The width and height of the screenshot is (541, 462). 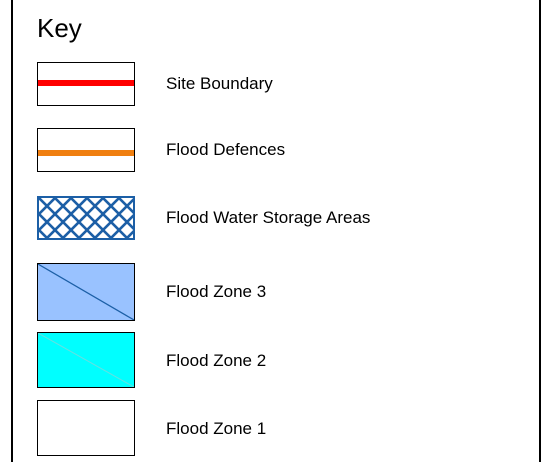 I want to click on flood-defences-line, so click(x=86, y=153).